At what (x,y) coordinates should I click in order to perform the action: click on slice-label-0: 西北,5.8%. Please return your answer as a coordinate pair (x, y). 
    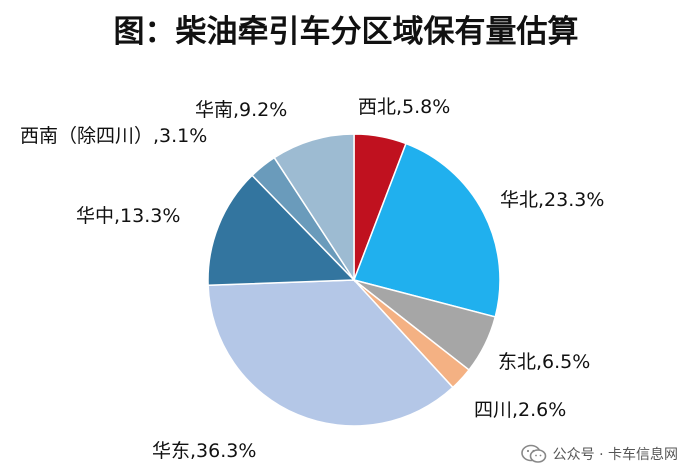
    Looking at the image, I should click on (404, 107).